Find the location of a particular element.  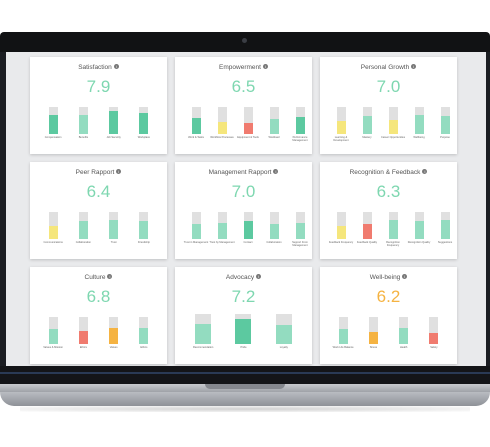

bar-label: Values is located at coordinates (113, 347).